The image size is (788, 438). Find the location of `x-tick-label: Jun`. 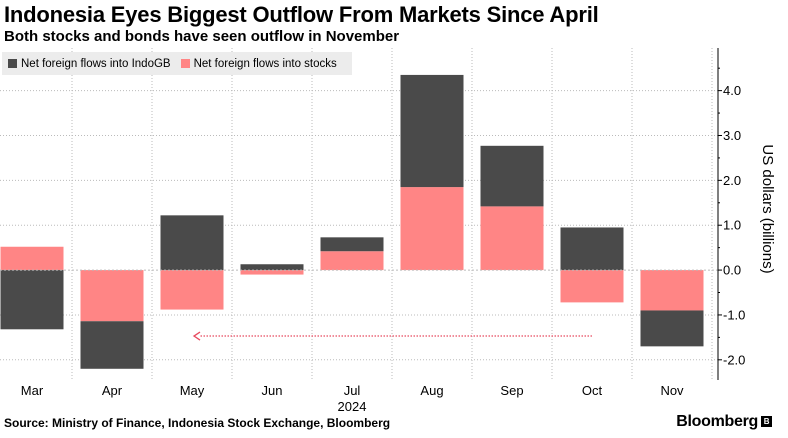

x-tick-label: Jun is located at coordinates (272, 390).